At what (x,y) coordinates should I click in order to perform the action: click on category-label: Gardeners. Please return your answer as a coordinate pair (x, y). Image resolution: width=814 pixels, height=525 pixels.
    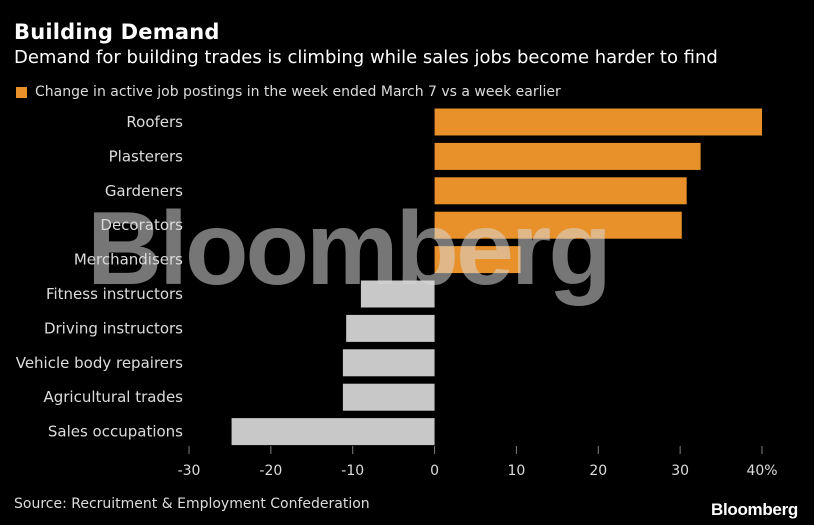
    Looking at the image, I should click on (144, 191).